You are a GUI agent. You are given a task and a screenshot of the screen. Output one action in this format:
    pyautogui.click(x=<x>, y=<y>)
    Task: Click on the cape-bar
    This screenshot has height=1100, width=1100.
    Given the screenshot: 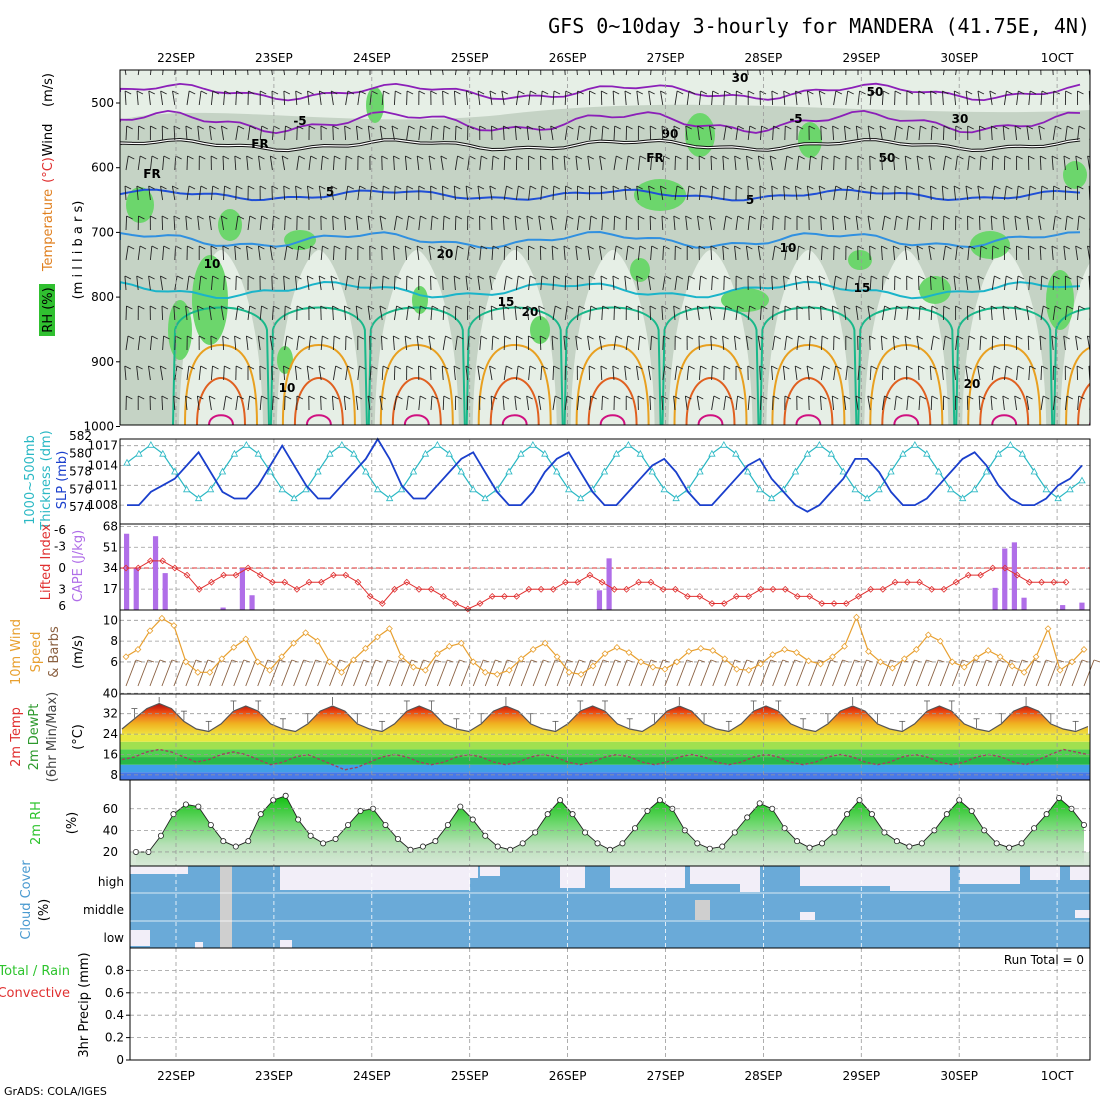 What is the action you would take?
    pyautogui.click(x=1024, y=603)
    